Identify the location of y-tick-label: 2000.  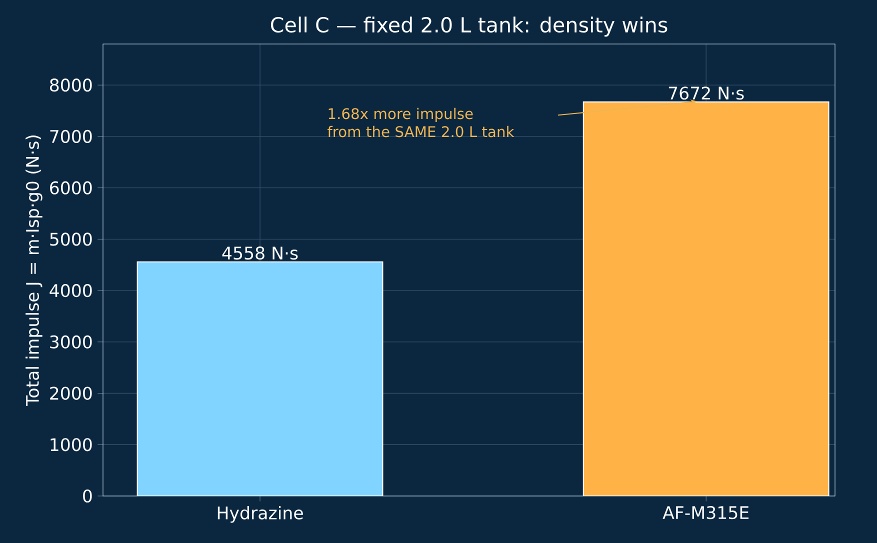
(71, 393).